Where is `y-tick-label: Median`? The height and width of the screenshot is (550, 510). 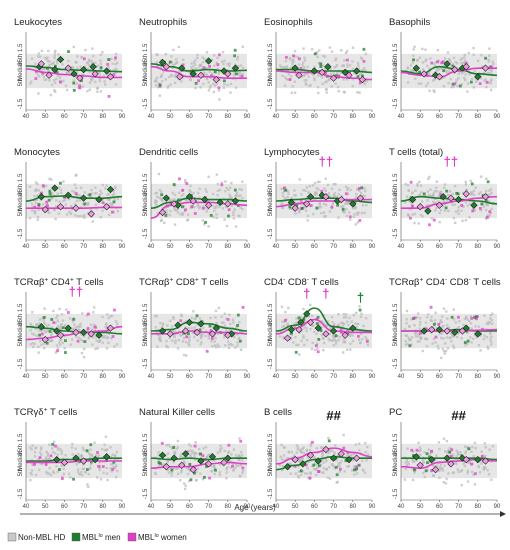
y-tick-label: Median is located at coordinates (21, 331).